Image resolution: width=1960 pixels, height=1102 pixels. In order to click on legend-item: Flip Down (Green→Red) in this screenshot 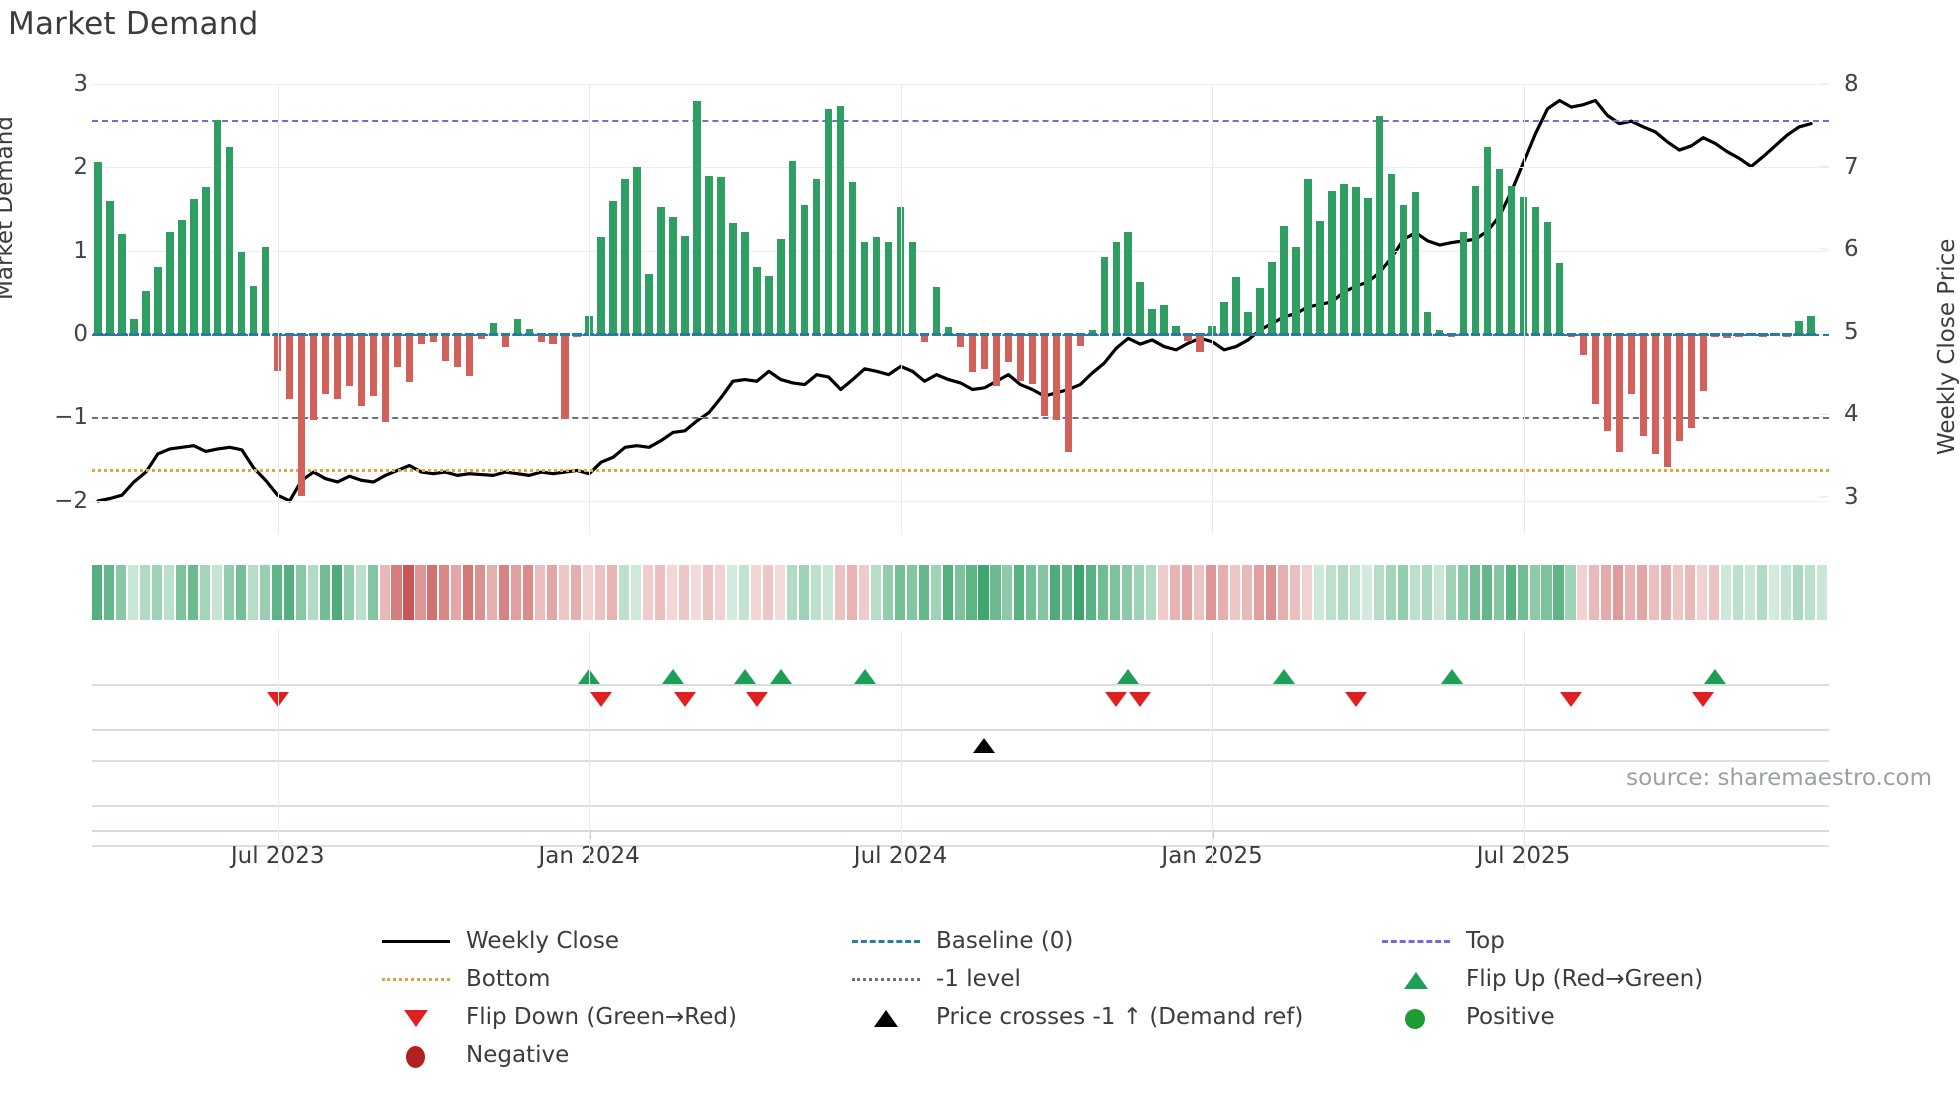, I will do `click(558, 1017)`.